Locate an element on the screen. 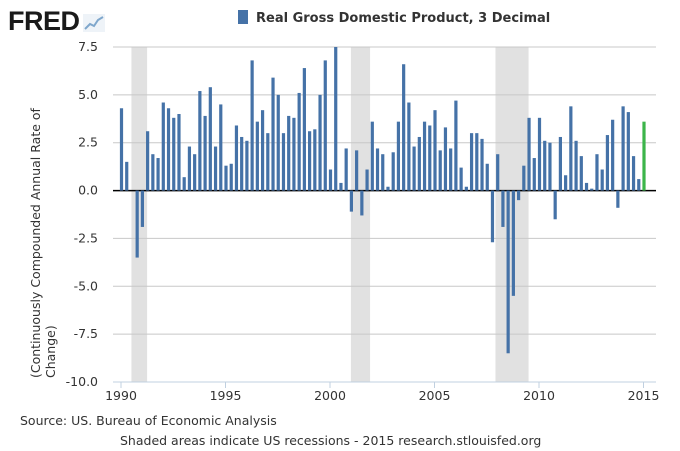 The width and height of the screenshot is (680, 451). x-tick-label: 2010 is located at coordinates (539, 395).